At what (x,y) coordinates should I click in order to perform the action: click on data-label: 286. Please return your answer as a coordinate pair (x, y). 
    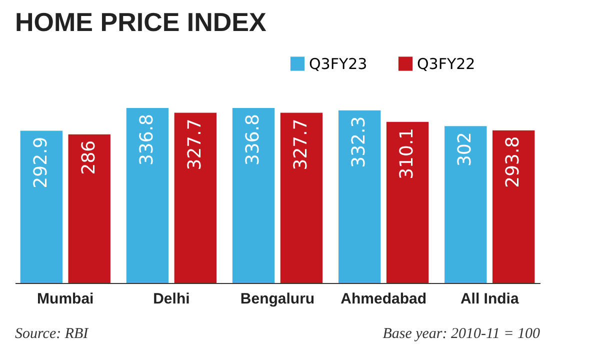
    Looking at the image, I should click on (89, 157).